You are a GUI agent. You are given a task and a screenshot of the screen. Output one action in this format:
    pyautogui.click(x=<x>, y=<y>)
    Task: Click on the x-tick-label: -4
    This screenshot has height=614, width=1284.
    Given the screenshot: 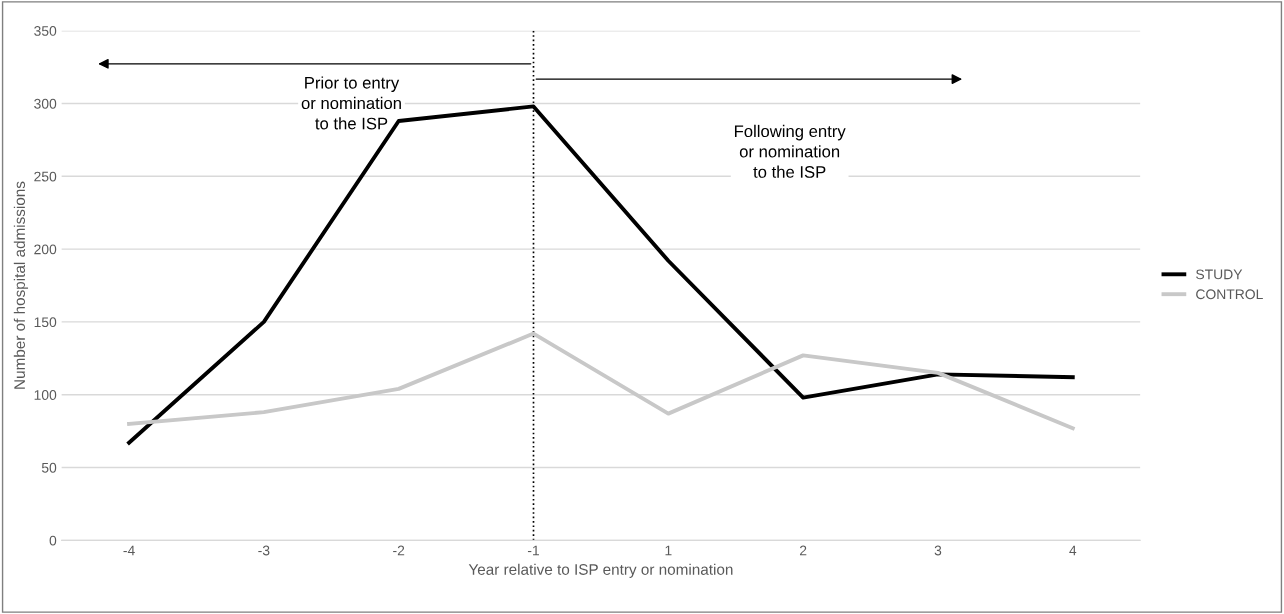 What is the action you would take?
    pyautogui.click(x=129, y=550)
    